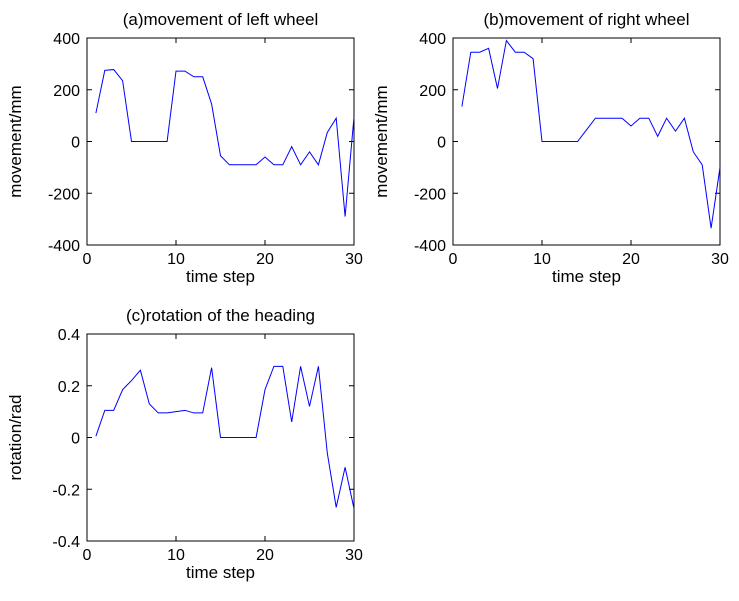 The width and height of the screenshot is (739, 601). What do you see at coordinates (66, 490) in the screenshot?
I see `y-tick-label: -0.2` at bounding box center [66, 490].